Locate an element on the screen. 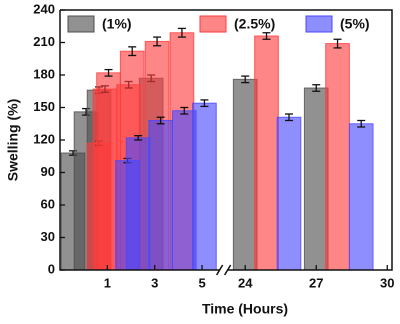  y-axis-label: Swelling (%) is located at coordinates (13, 140).